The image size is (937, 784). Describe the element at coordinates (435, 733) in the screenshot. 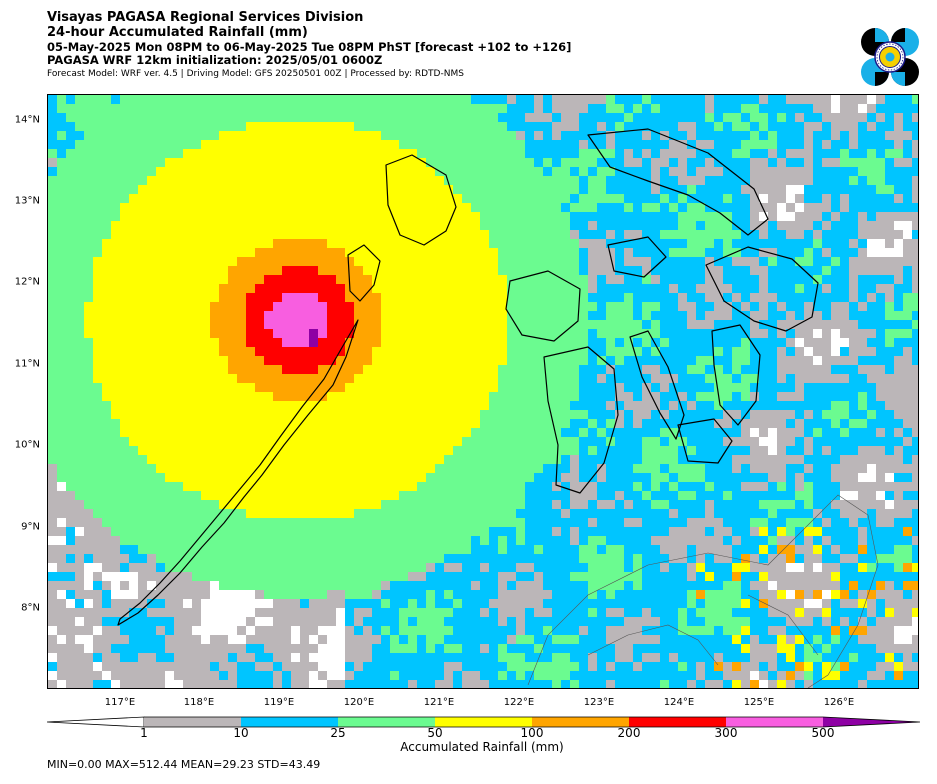

I see `colorbar-tick-50: 50` at that location.